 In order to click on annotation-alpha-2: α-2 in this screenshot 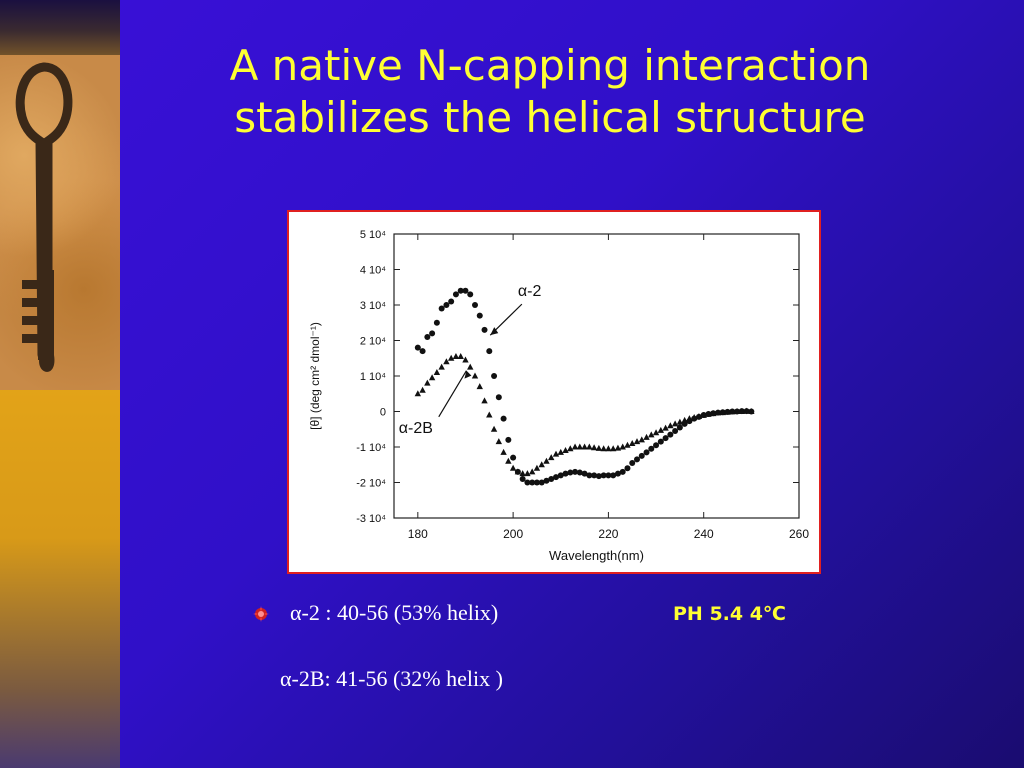, I will do `click(530, 291)`.